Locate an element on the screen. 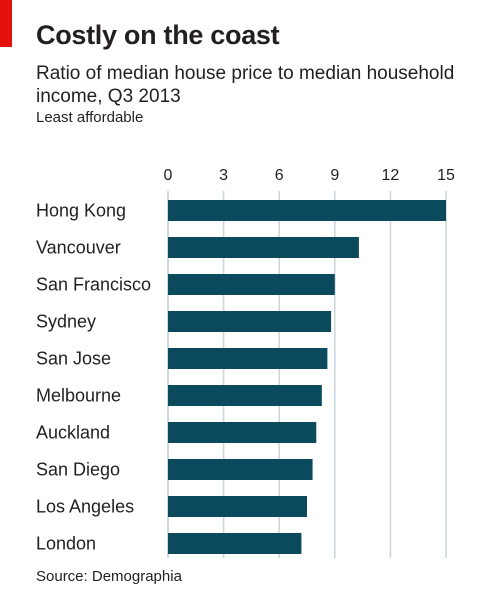  brand-tag is located at coordinates (6, 23).